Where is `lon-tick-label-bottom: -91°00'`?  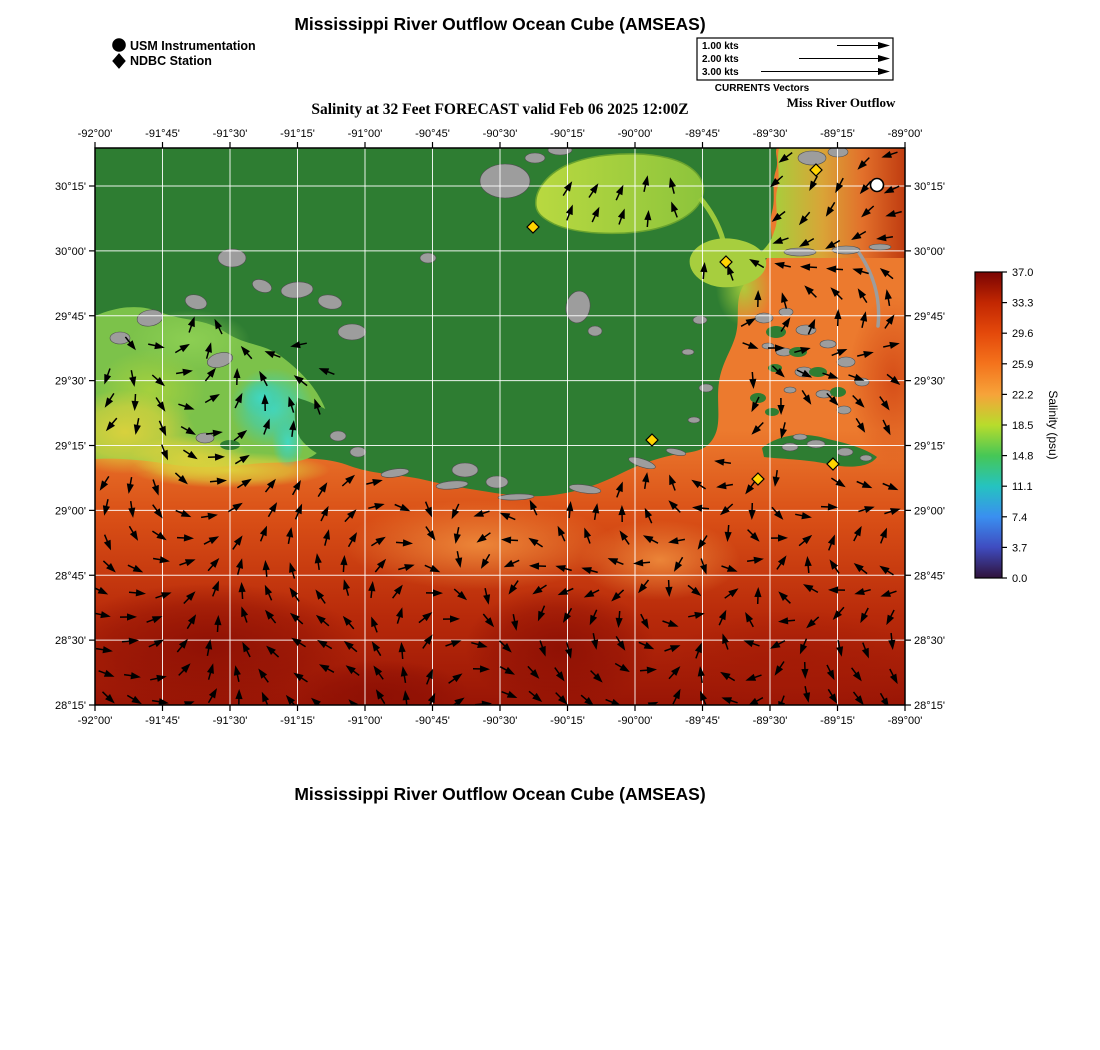
lon-tick-label-bottom: -91°00' is located at coordinates (365, 721).